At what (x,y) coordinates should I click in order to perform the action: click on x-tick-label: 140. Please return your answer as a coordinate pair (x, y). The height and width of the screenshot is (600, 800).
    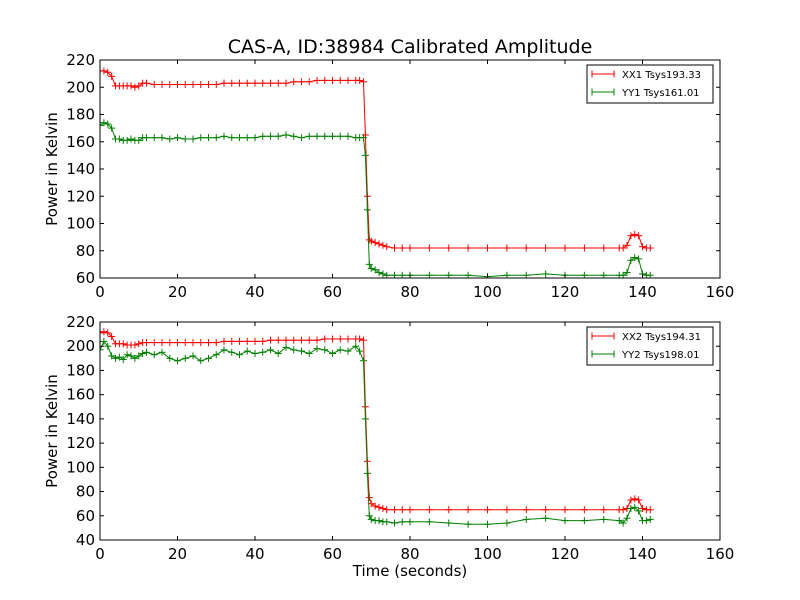
    Looking at the image, I should click on (642, 292).